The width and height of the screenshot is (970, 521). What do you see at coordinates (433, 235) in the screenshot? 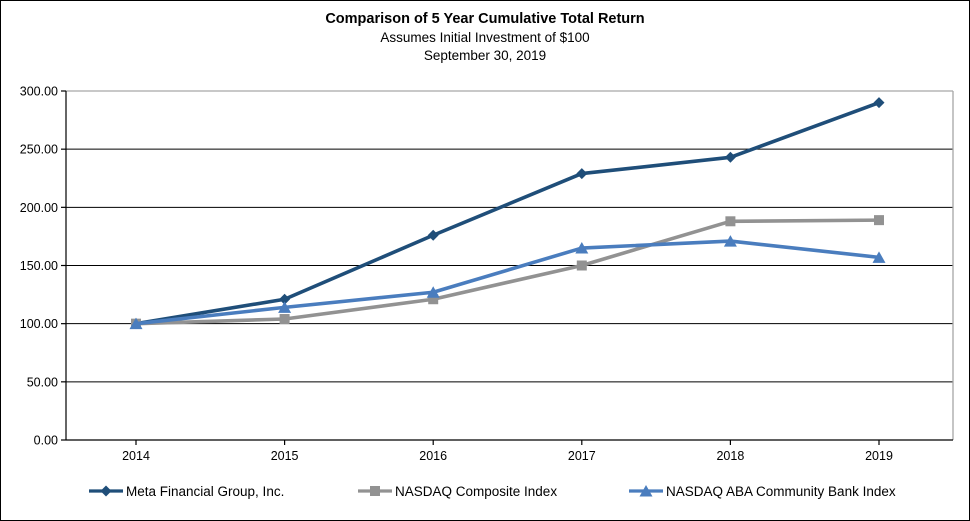
I see `series-0-marker-2016` at bounding box center [433, 235].